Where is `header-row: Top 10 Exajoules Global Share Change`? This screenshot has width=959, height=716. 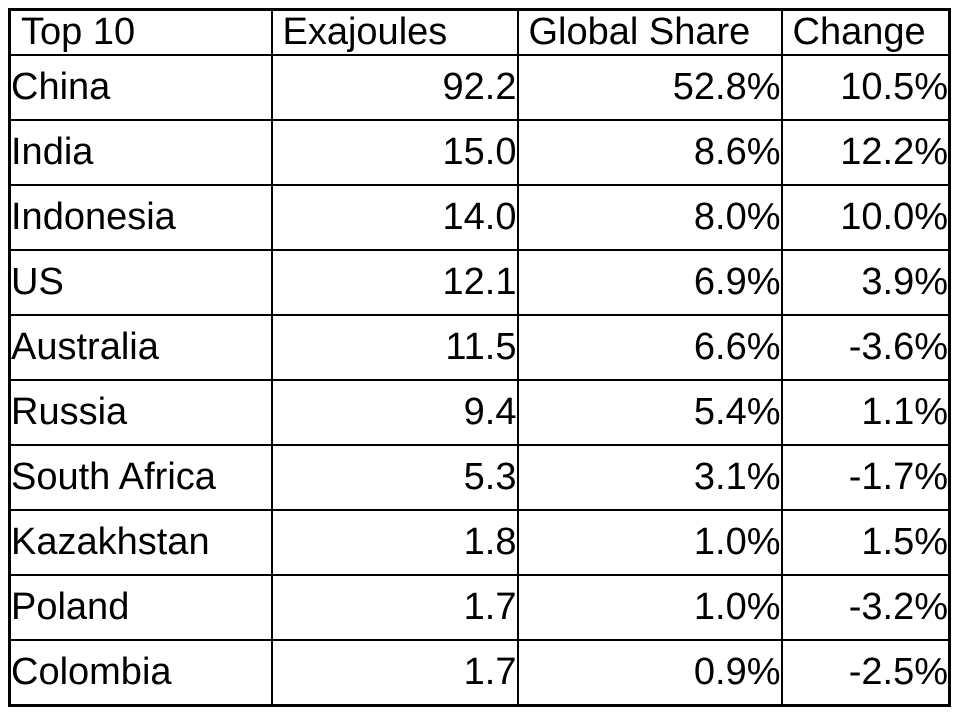 header-row: Top 10 Exajoules Global Share Change is located at coordinates (479, 32).